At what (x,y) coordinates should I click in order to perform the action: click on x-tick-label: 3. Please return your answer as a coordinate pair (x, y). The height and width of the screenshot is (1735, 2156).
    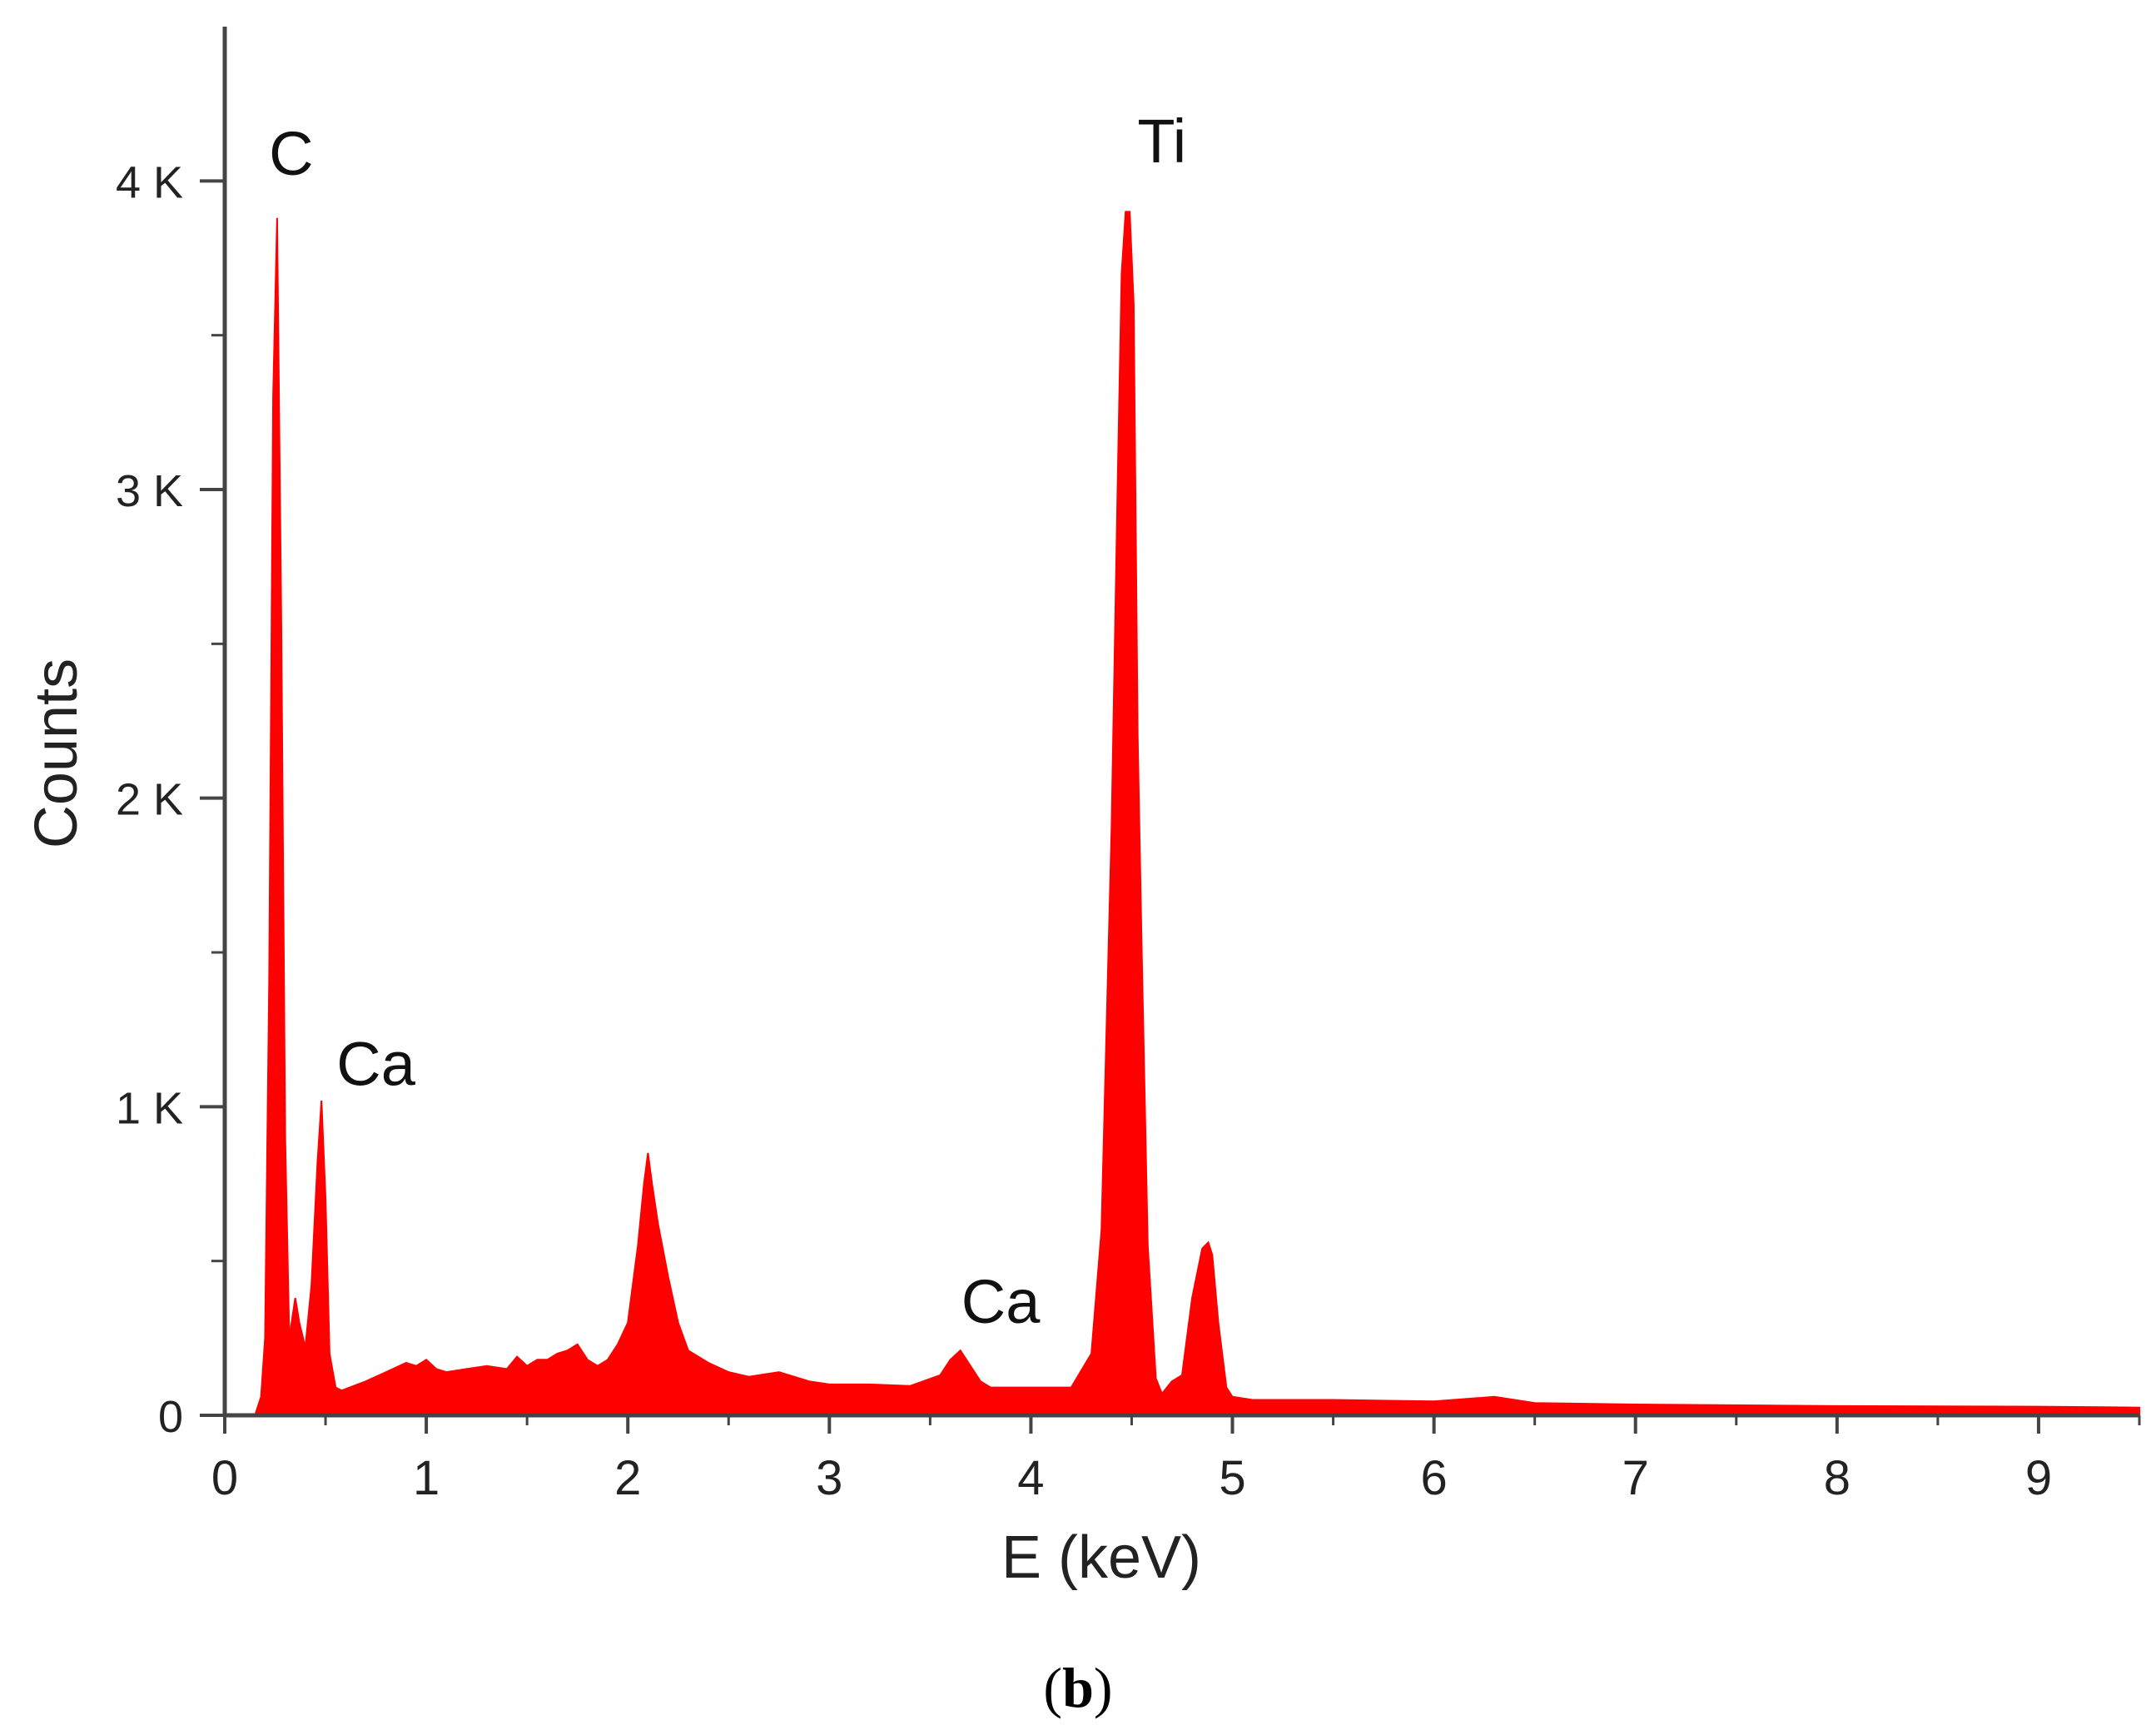
    Looking at the image, I should click on (829, 1478).